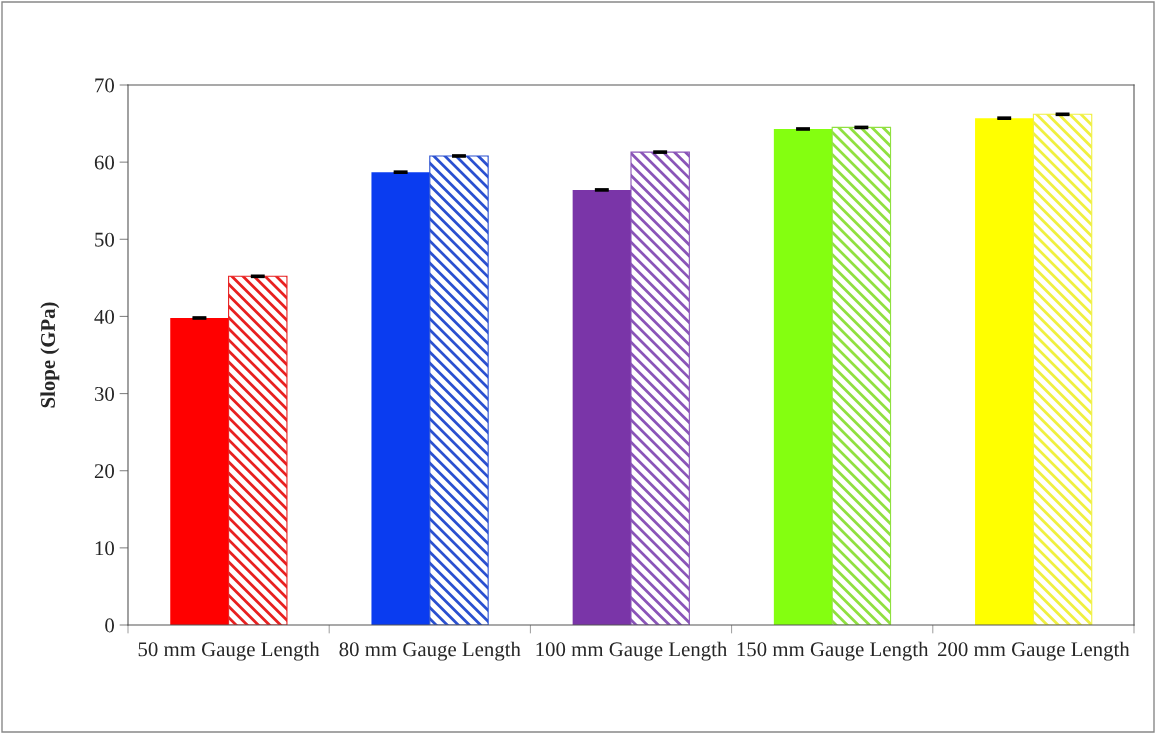 The image size is (1156, 734). What do you see at coordinates (104, 471) in the screenshot?
I see `y-tick-label: 20` at bounding box center [104, 471].